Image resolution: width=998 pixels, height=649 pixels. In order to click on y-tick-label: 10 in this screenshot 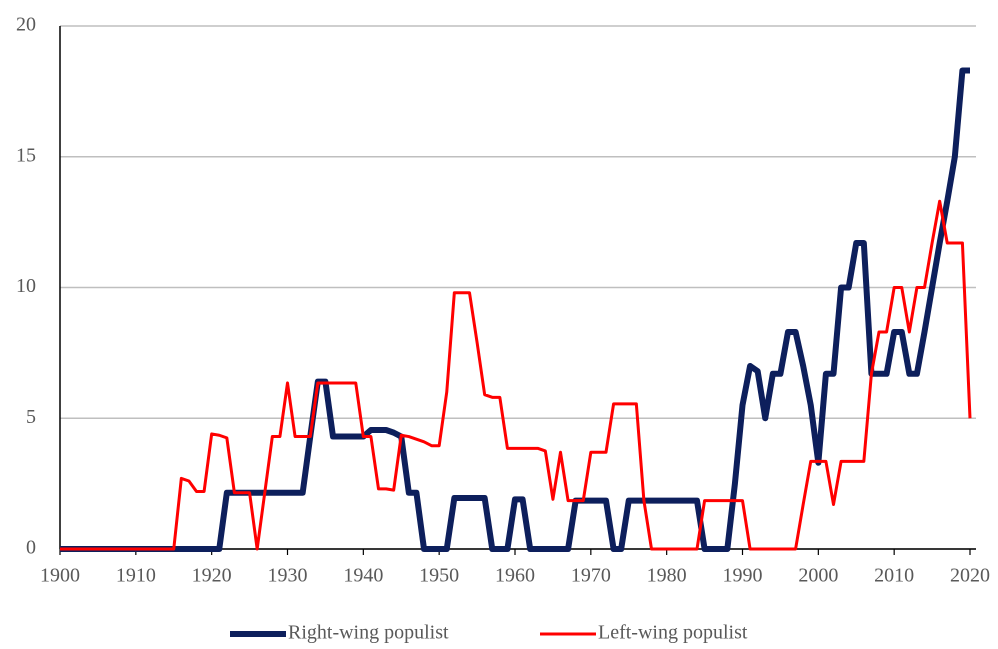, I will do `click(26, 286)`.